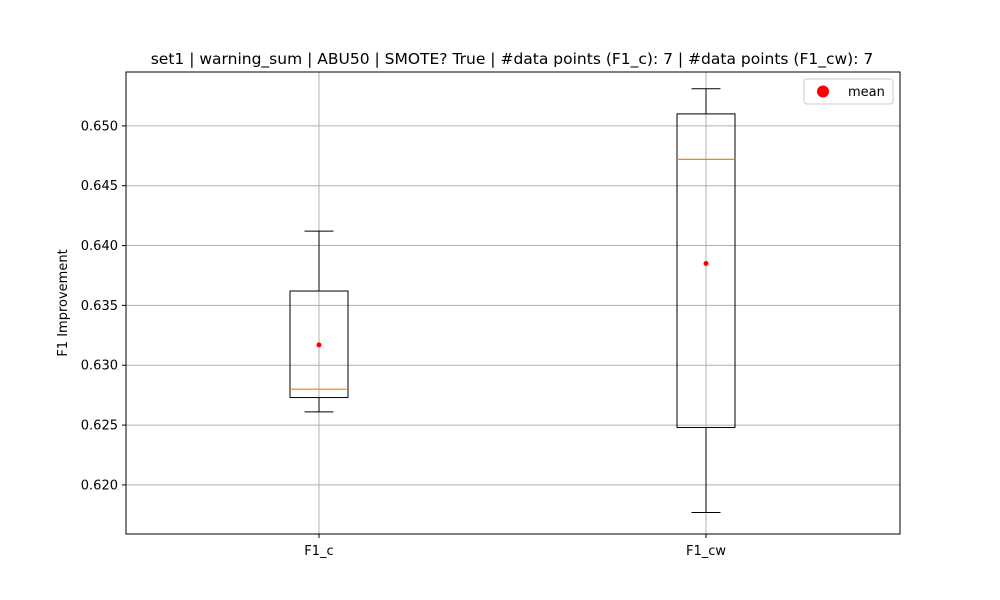 The width and height of the screenshot is (1000, 600). I want to click on y-tick-label: 0.620, so click(99, 485).